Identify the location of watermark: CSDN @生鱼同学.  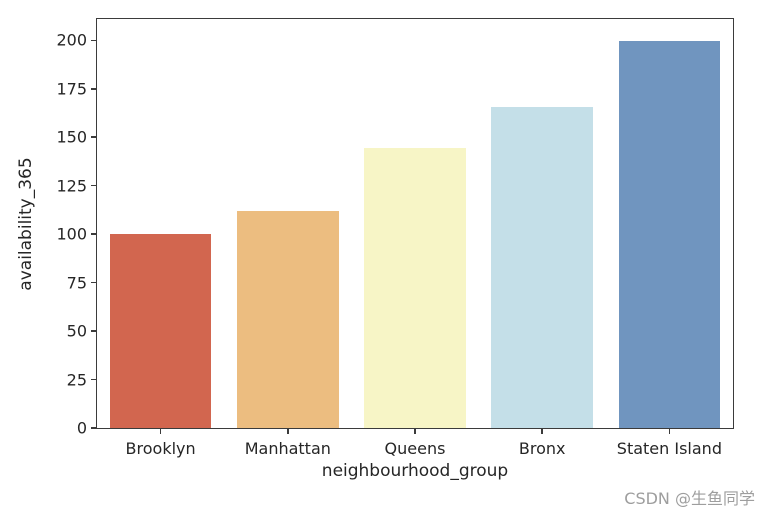
(689, 498).